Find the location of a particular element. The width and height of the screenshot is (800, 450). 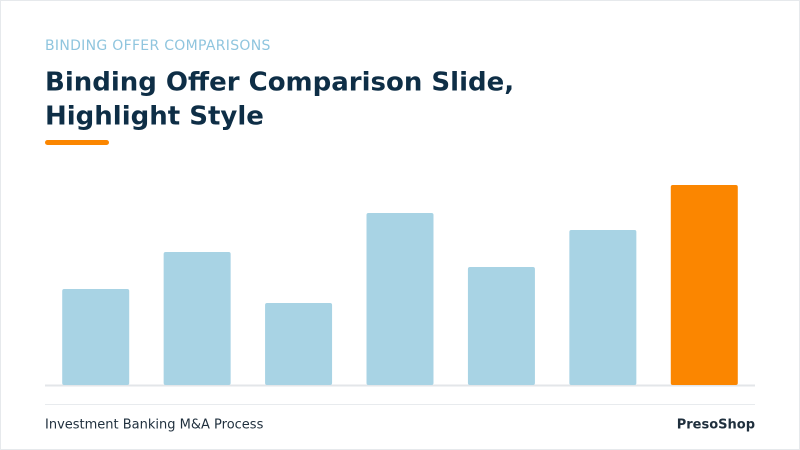

slide-title: Binding Offer Comparison Slide, is located at coordinates (279, 83).